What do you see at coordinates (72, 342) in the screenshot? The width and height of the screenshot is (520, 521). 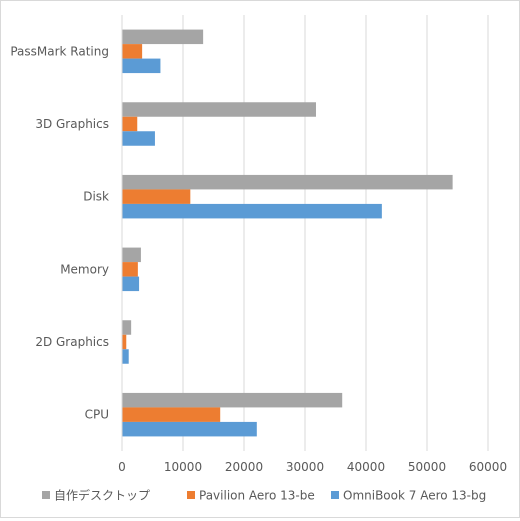 I see `category-label: 2D Graphics` at bounding box center [72, 342].